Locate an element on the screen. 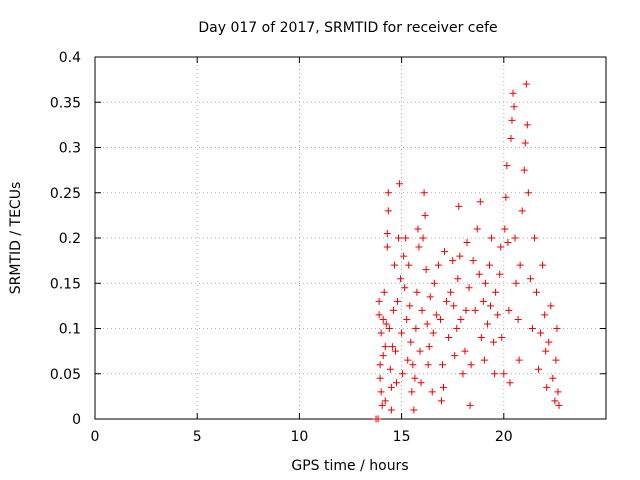  y-tick-label: 0.25 is located at coordinates (65, 194).